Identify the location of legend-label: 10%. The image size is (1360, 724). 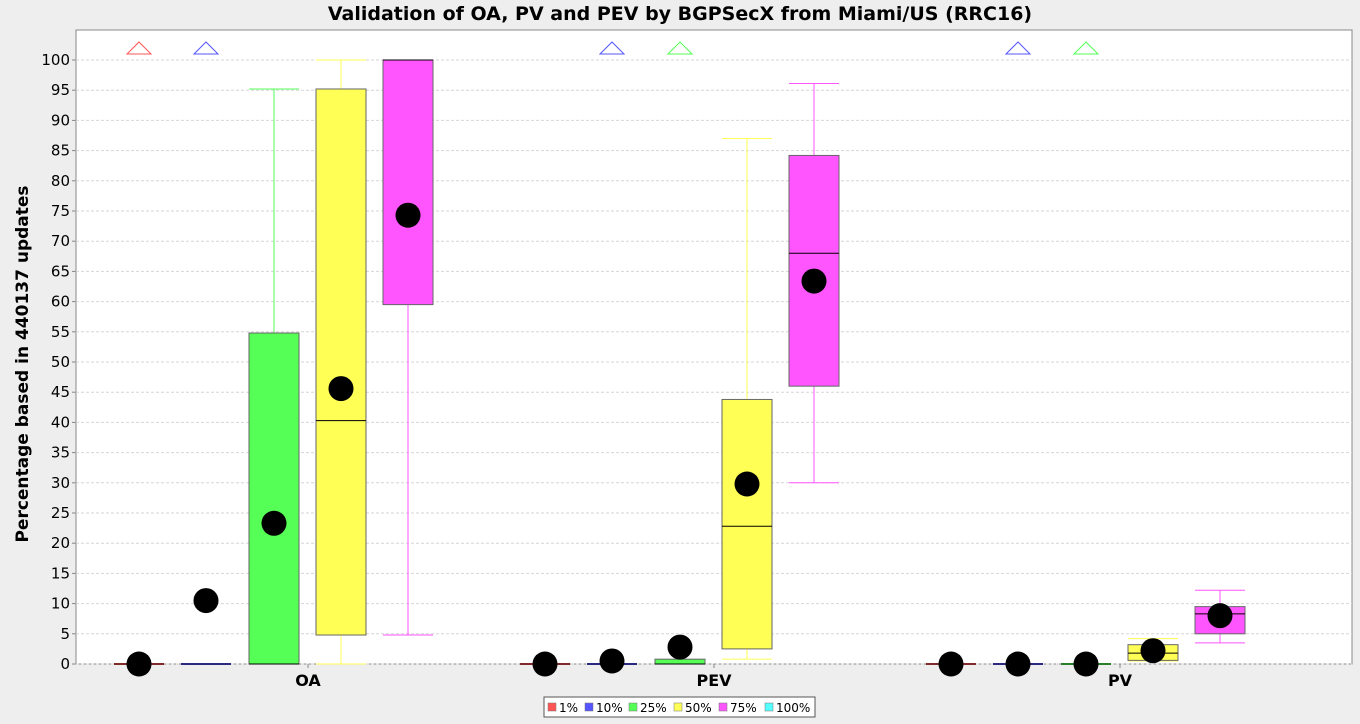
(609, 708).